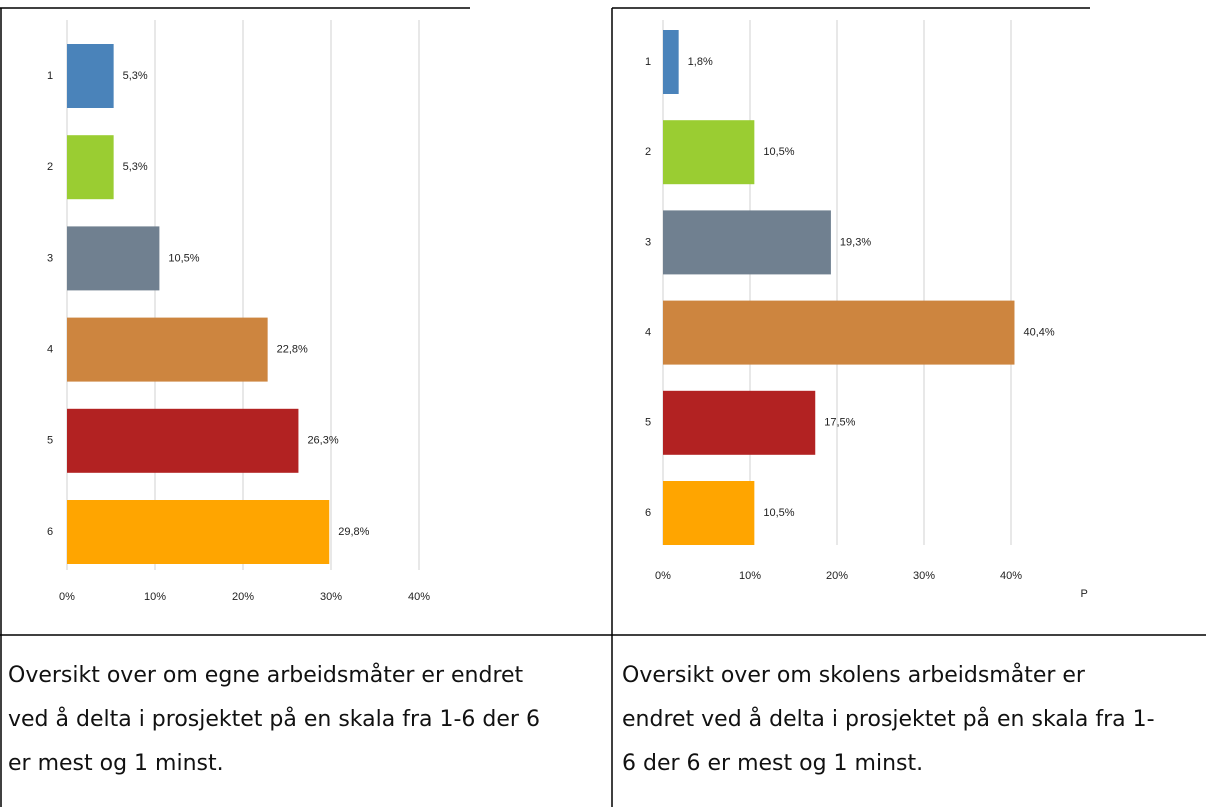 The height and width of the screenshot is (807, 1206). Describe the element at coordinates (854, 675) in the screenshot. I see `caption-line: Oversikt over om skolens arbeidsmåter er` at that location.